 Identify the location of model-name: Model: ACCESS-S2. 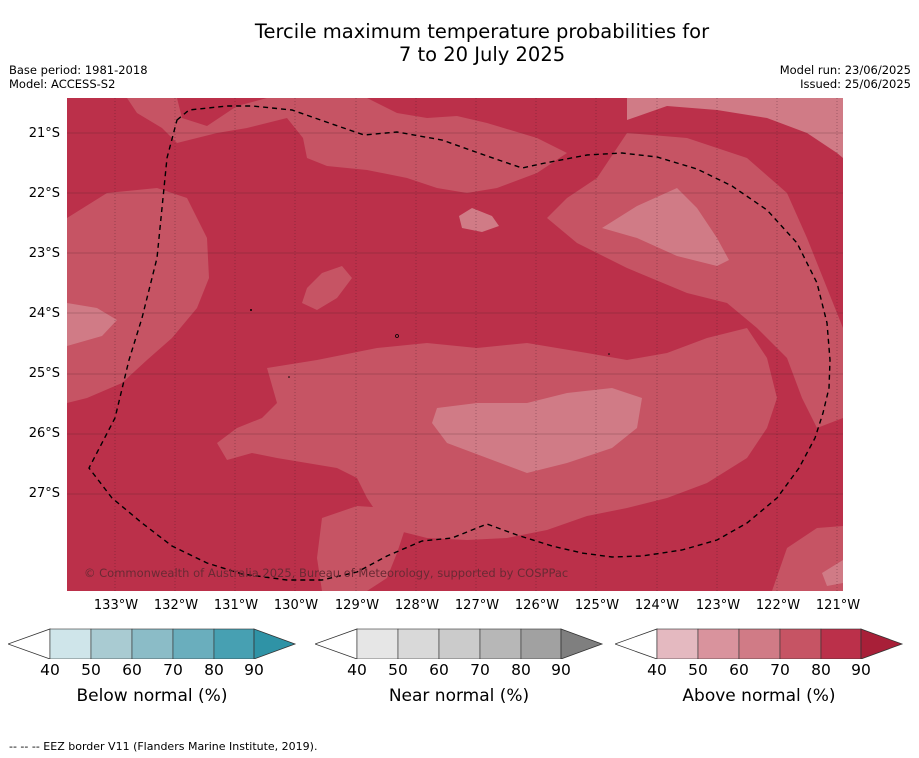
(62, 84).